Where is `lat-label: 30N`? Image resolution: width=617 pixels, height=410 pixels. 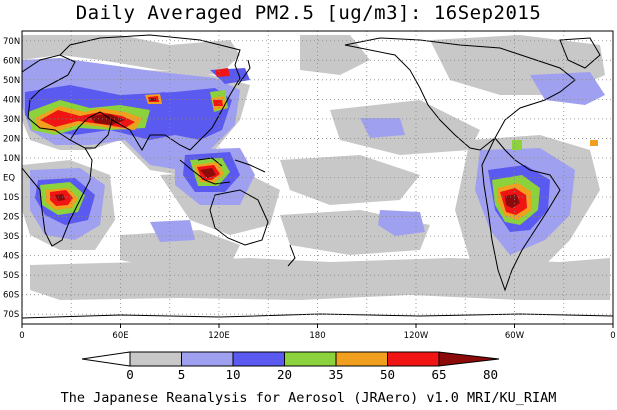
lat-label: 30N is located at coordinates (11, 120).